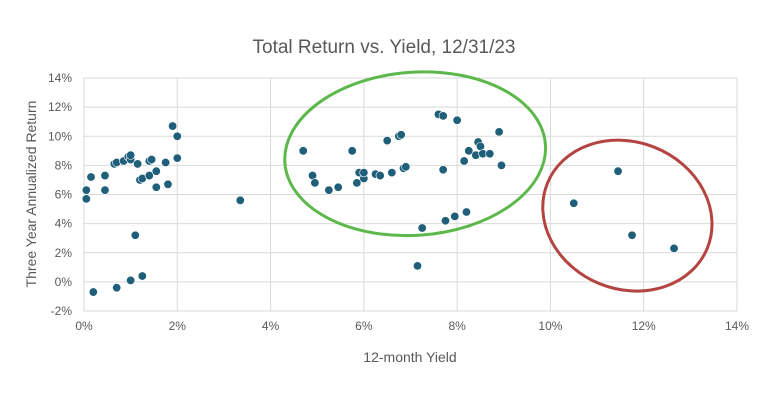 The image size is (768, 401). What do you see at coordinates (60, 136) in the screenshot?
I see `y-tick-label: 10%` at bounding box center [60, 136].